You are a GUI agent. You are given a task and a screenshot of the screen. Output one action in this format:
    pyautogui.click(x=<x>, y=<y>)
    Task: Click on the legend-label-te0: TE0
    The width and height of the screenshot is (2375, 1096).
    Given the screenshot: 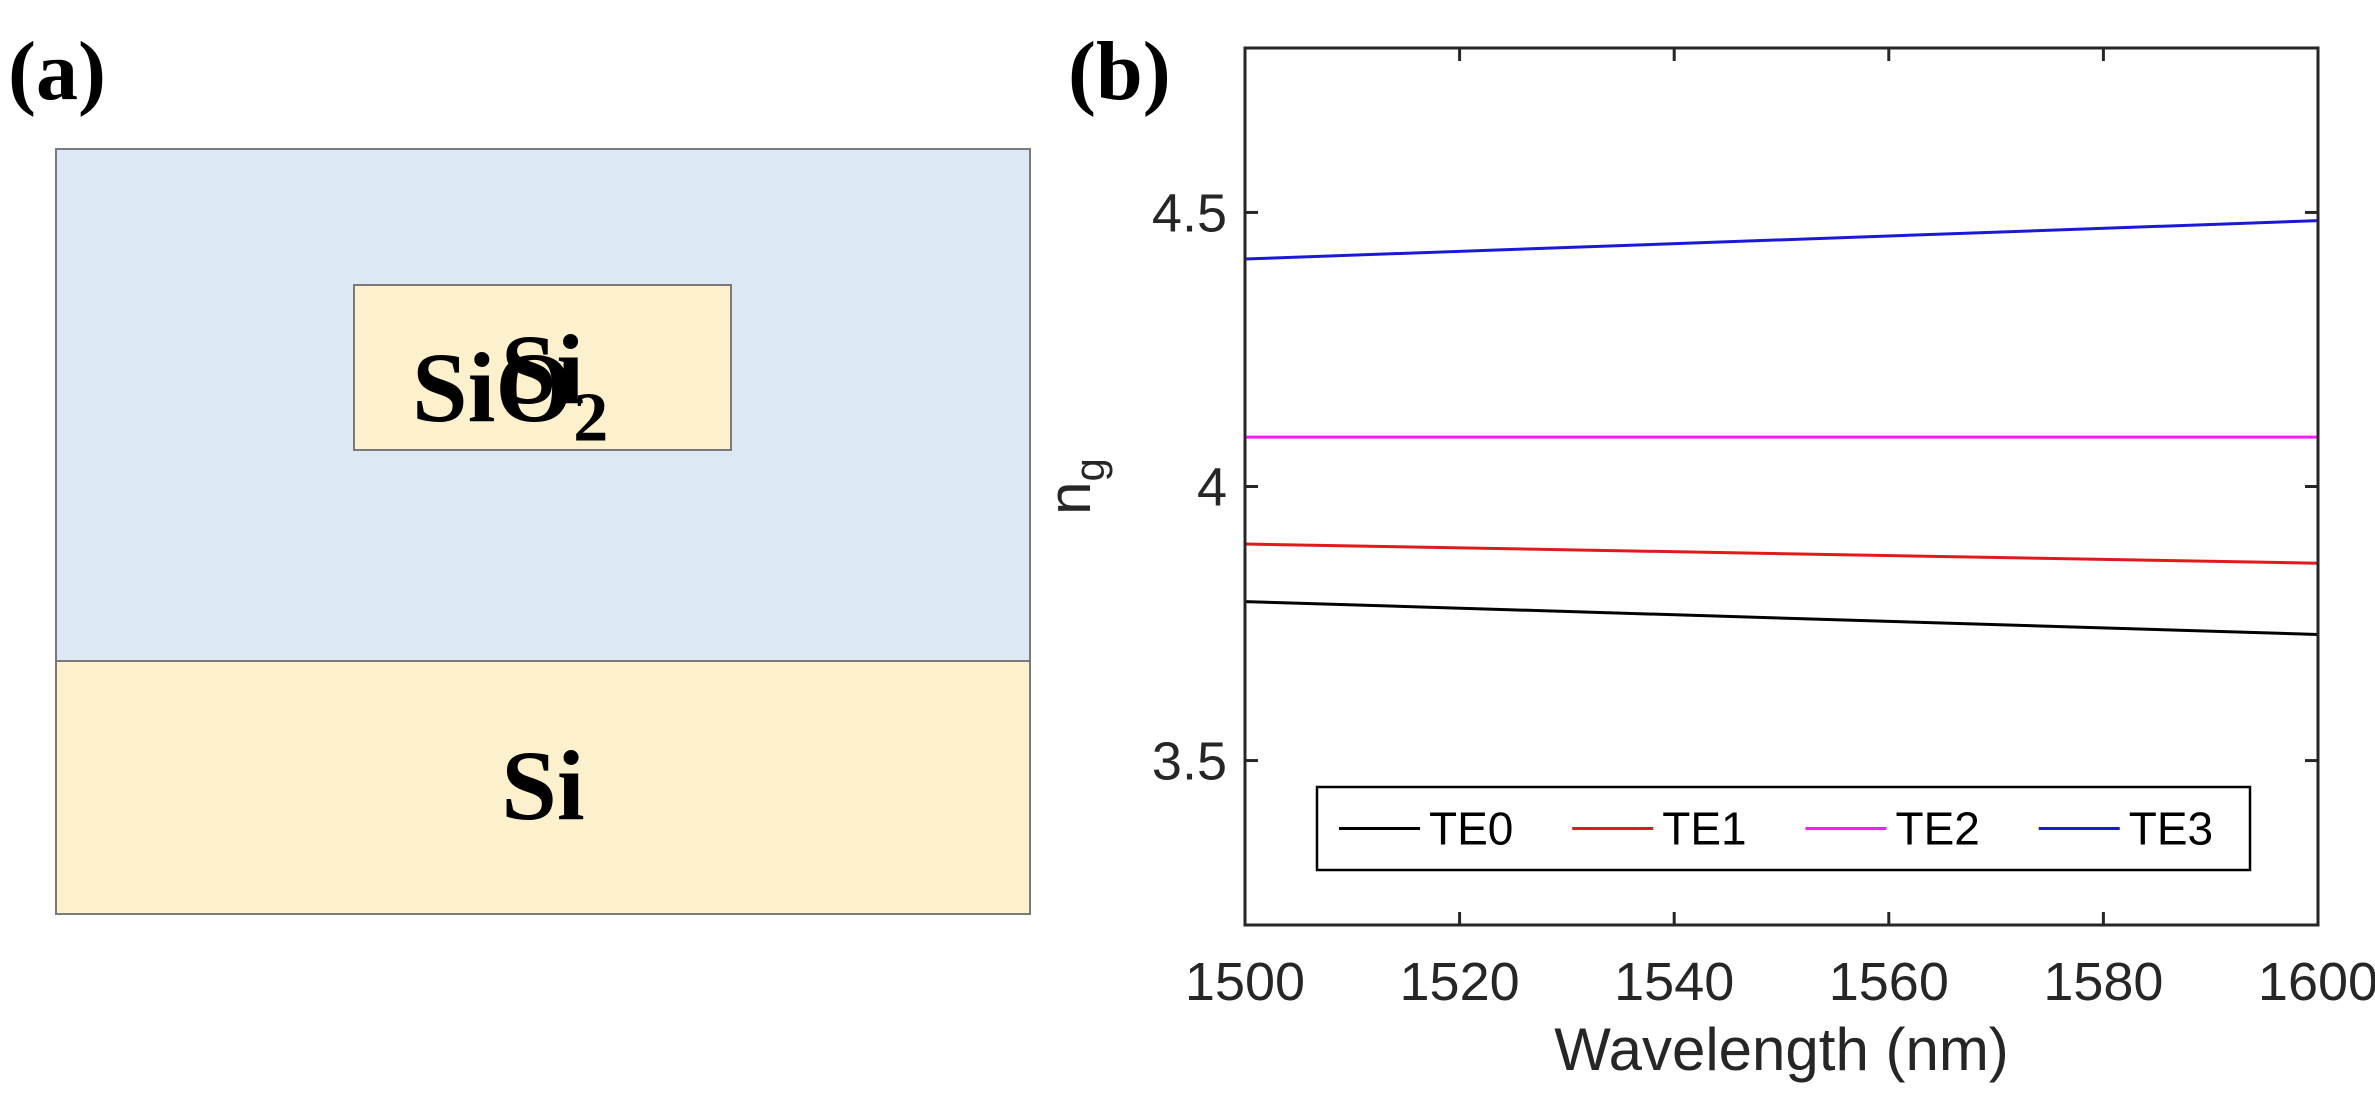 What is the action you would take?
    pyautogui.click(x=1471, y=829)
    